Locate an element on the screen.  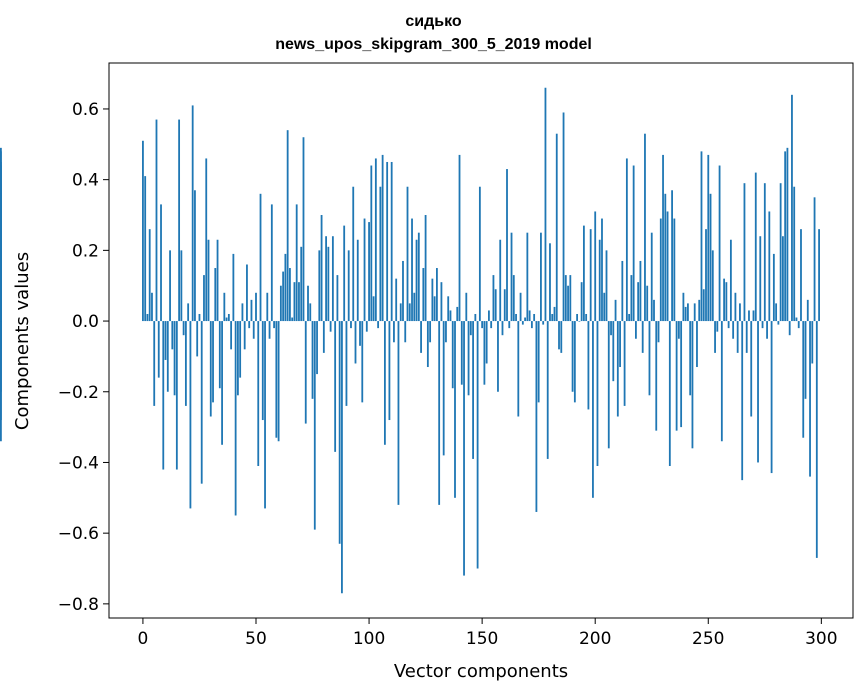
x-tick-label: 150 is located at coordinates (482, 639).